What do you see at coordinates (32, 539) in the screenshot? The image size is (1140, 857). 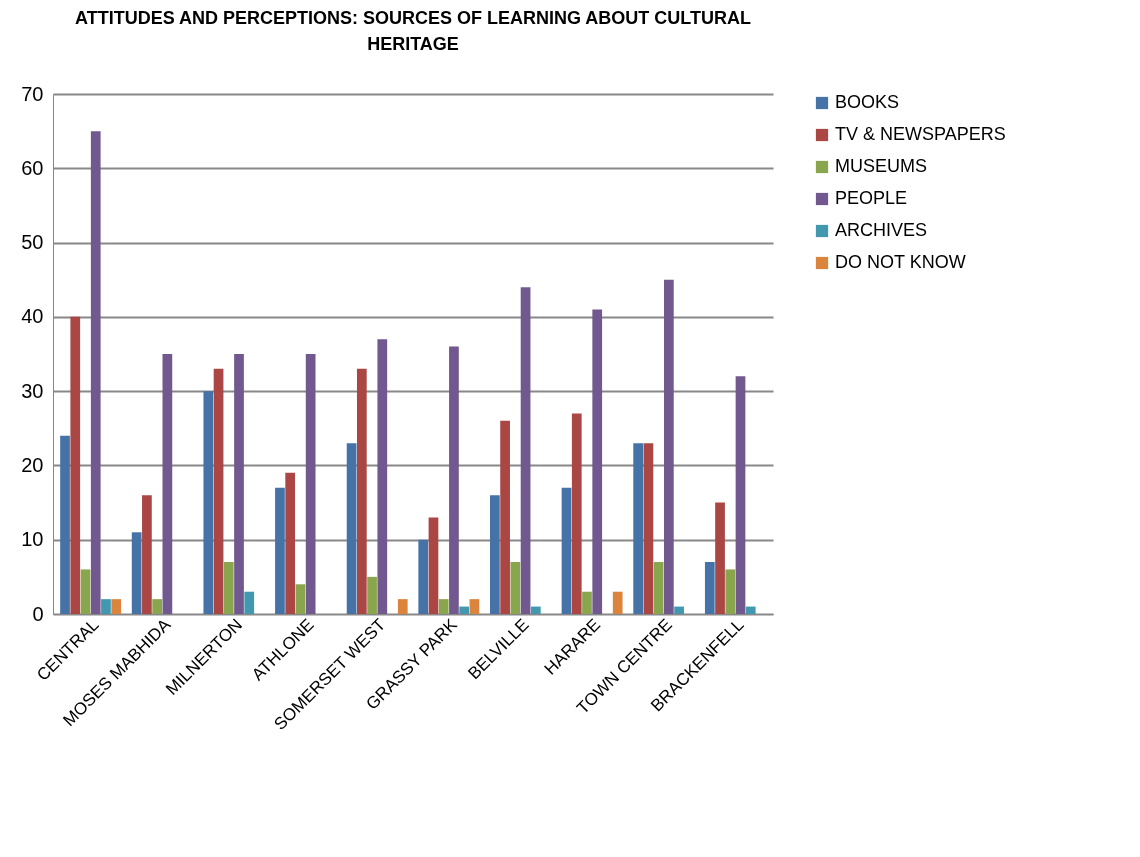 I see `y-tick-label: 10` at bounding box center [32, 539].